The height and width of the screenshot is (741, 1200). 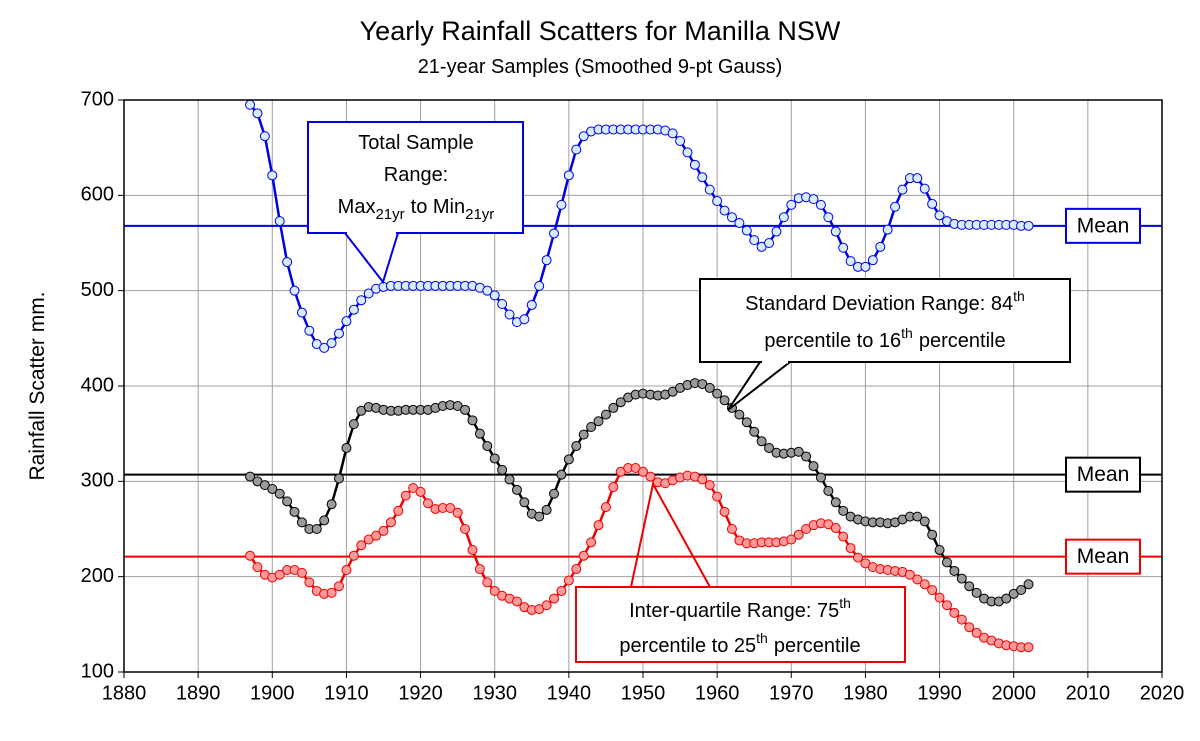 What do you see at coordinates (885, 301) in the screenshot?
I see `annotation-text: Standard Deviation Range: 84th` at bounding box center [885, 301].